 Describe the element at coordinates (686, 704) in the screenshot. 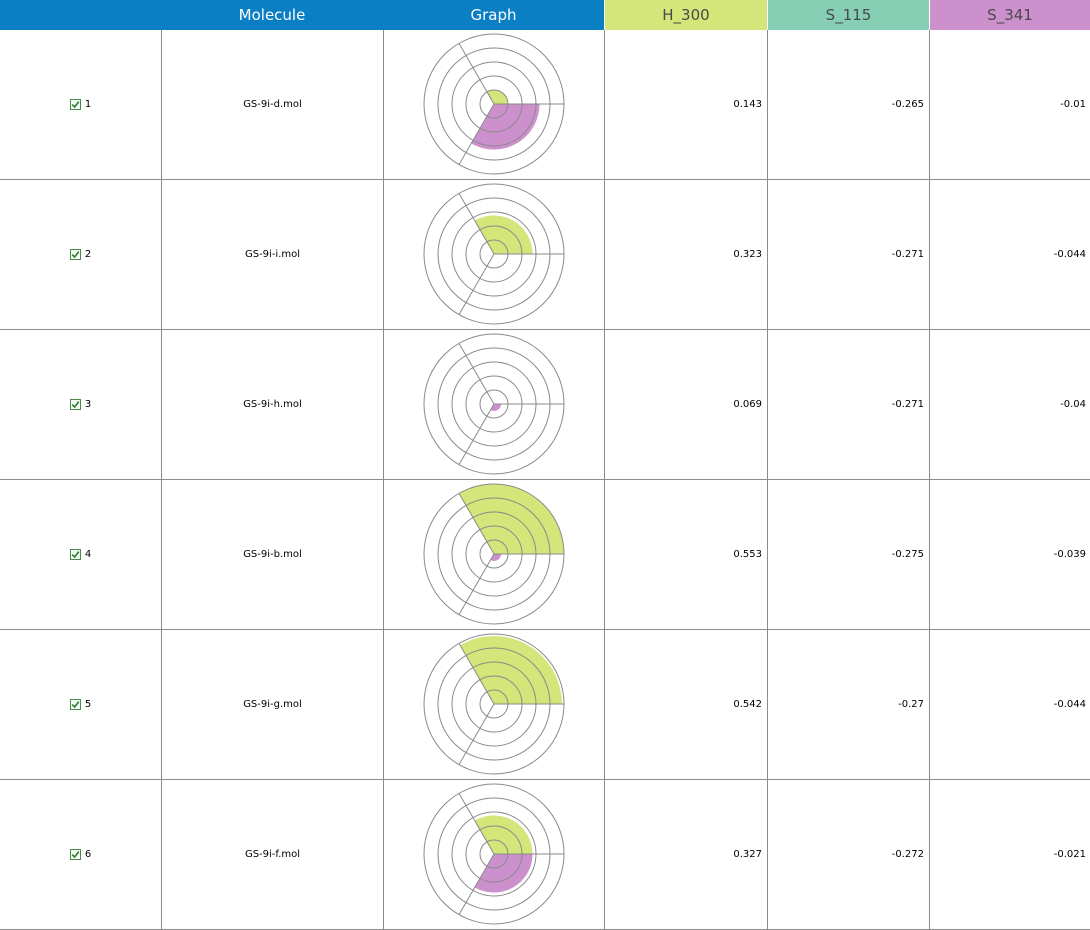

I see `h300-value: 0.542` at that location.